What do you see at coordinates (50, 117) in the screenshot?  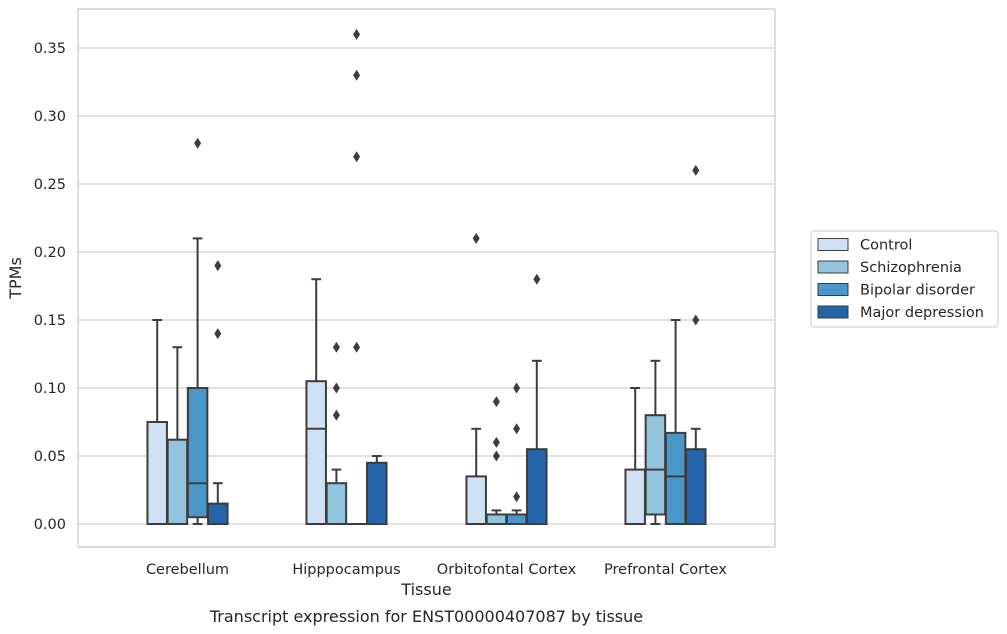 I see `y-tick-label: 0.30` at bounding box center [50, 117].